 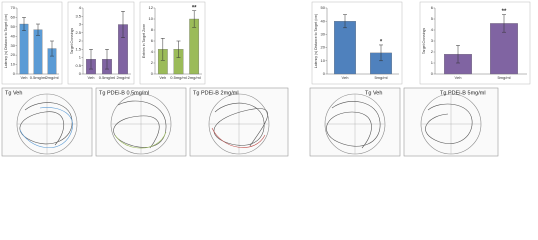 What do you see at coordinates (78, 48) in the screenshot?
I see `y-tick-label: 1.5` at bounding box center [78, 48].